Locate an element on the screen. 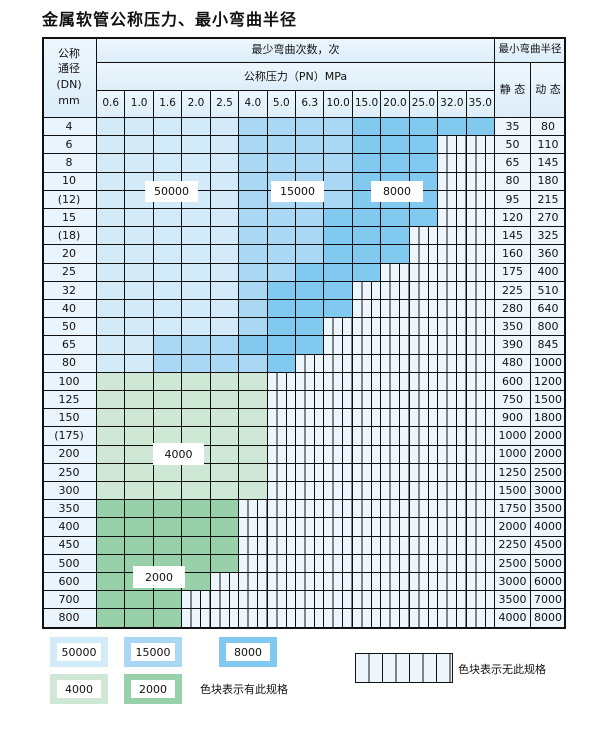 The height and width of the screenshot is (743, 600). legend-label: 8000 is located at coordinates (248, 652).